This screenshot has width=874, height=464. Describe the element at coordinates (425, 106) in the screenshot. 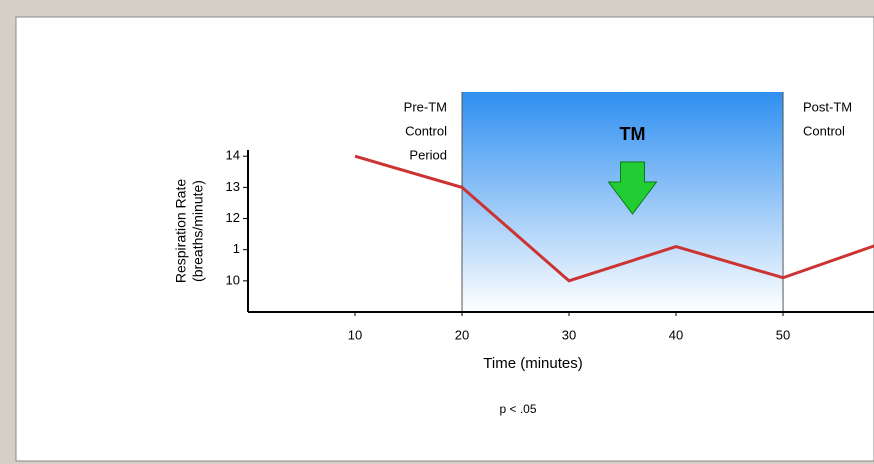

I see `pre-label: Pre-TM` at that location.